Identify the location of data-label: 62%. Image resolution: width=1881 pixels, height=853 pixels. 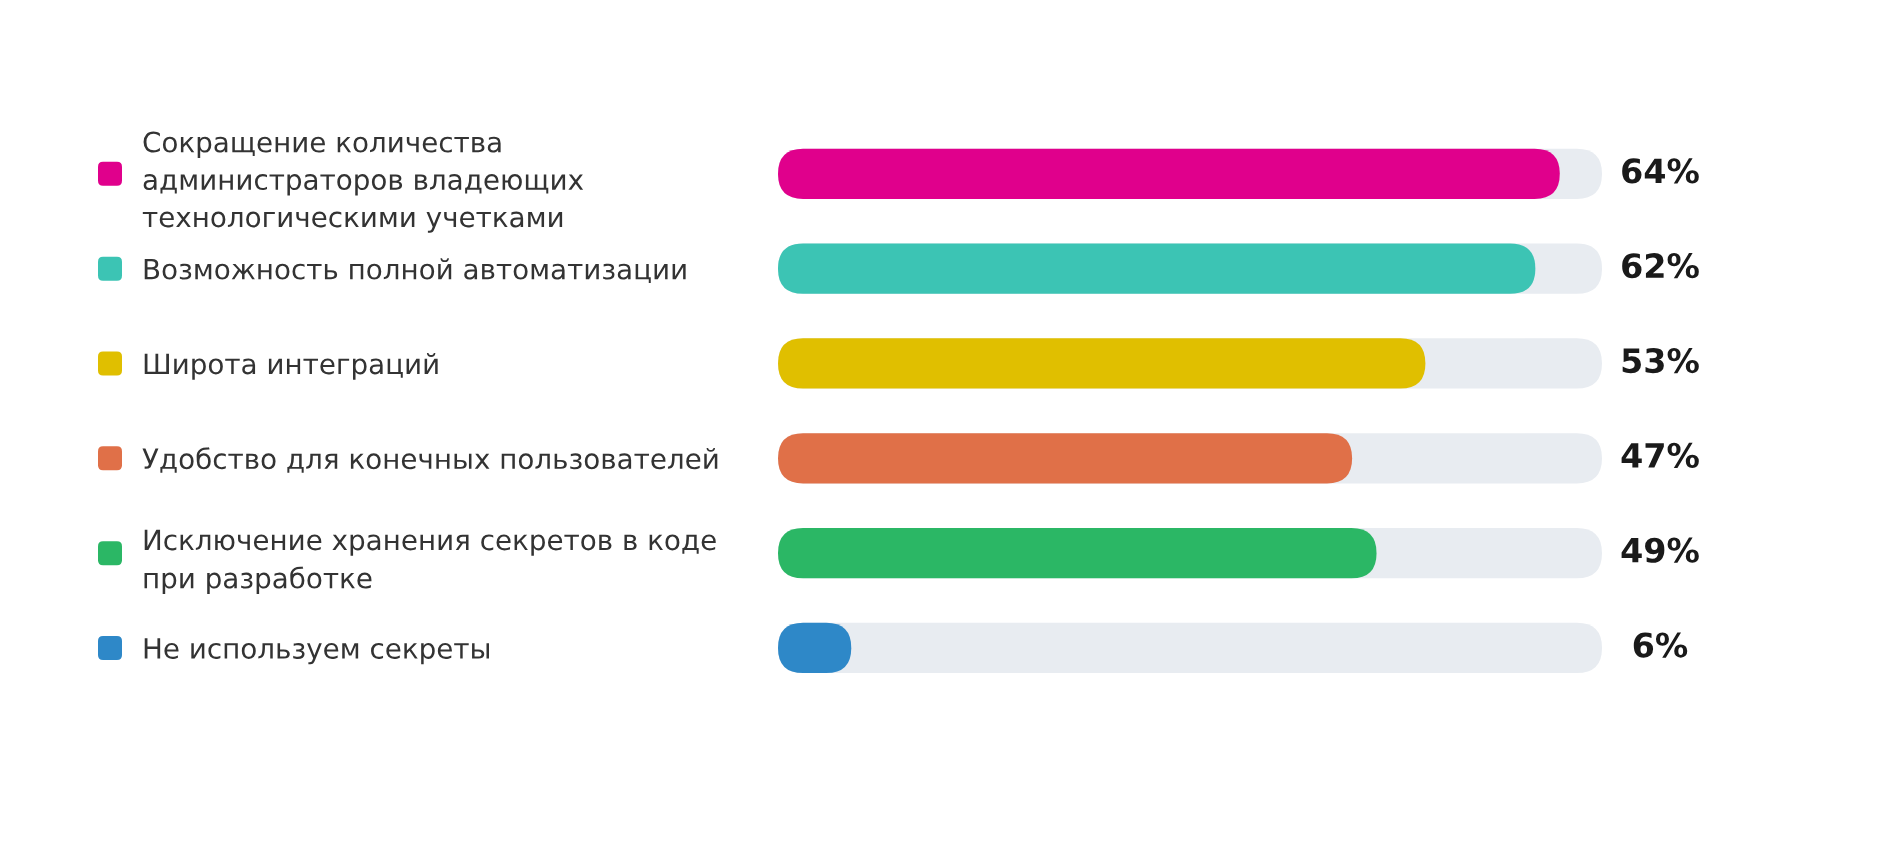
(1660, 266).